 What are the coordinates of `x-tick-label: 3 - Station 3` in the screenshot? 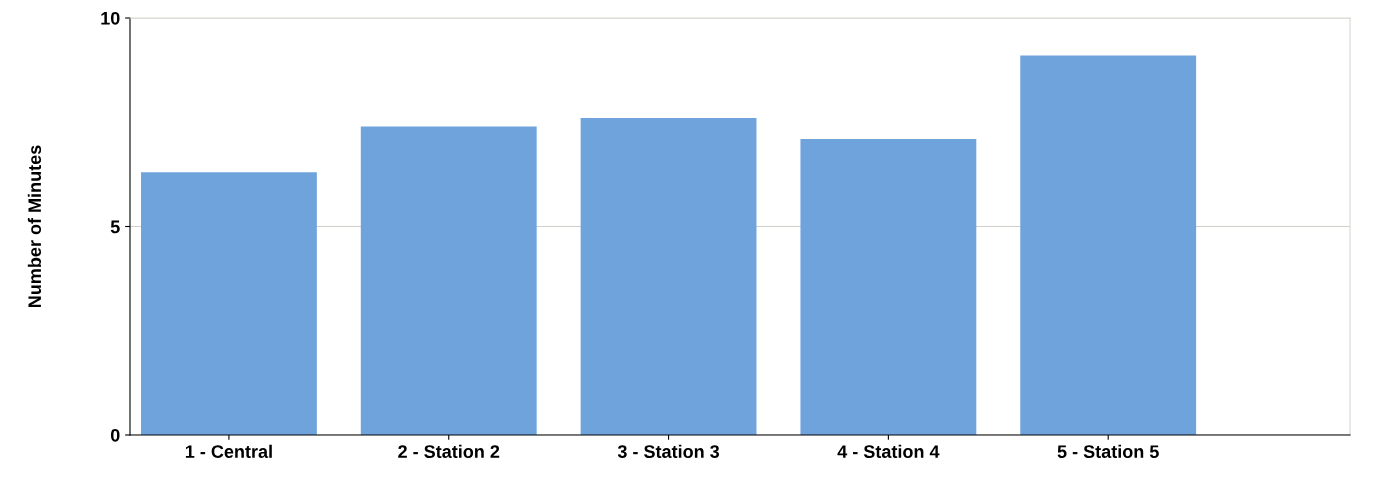 It's located at (668, 451).